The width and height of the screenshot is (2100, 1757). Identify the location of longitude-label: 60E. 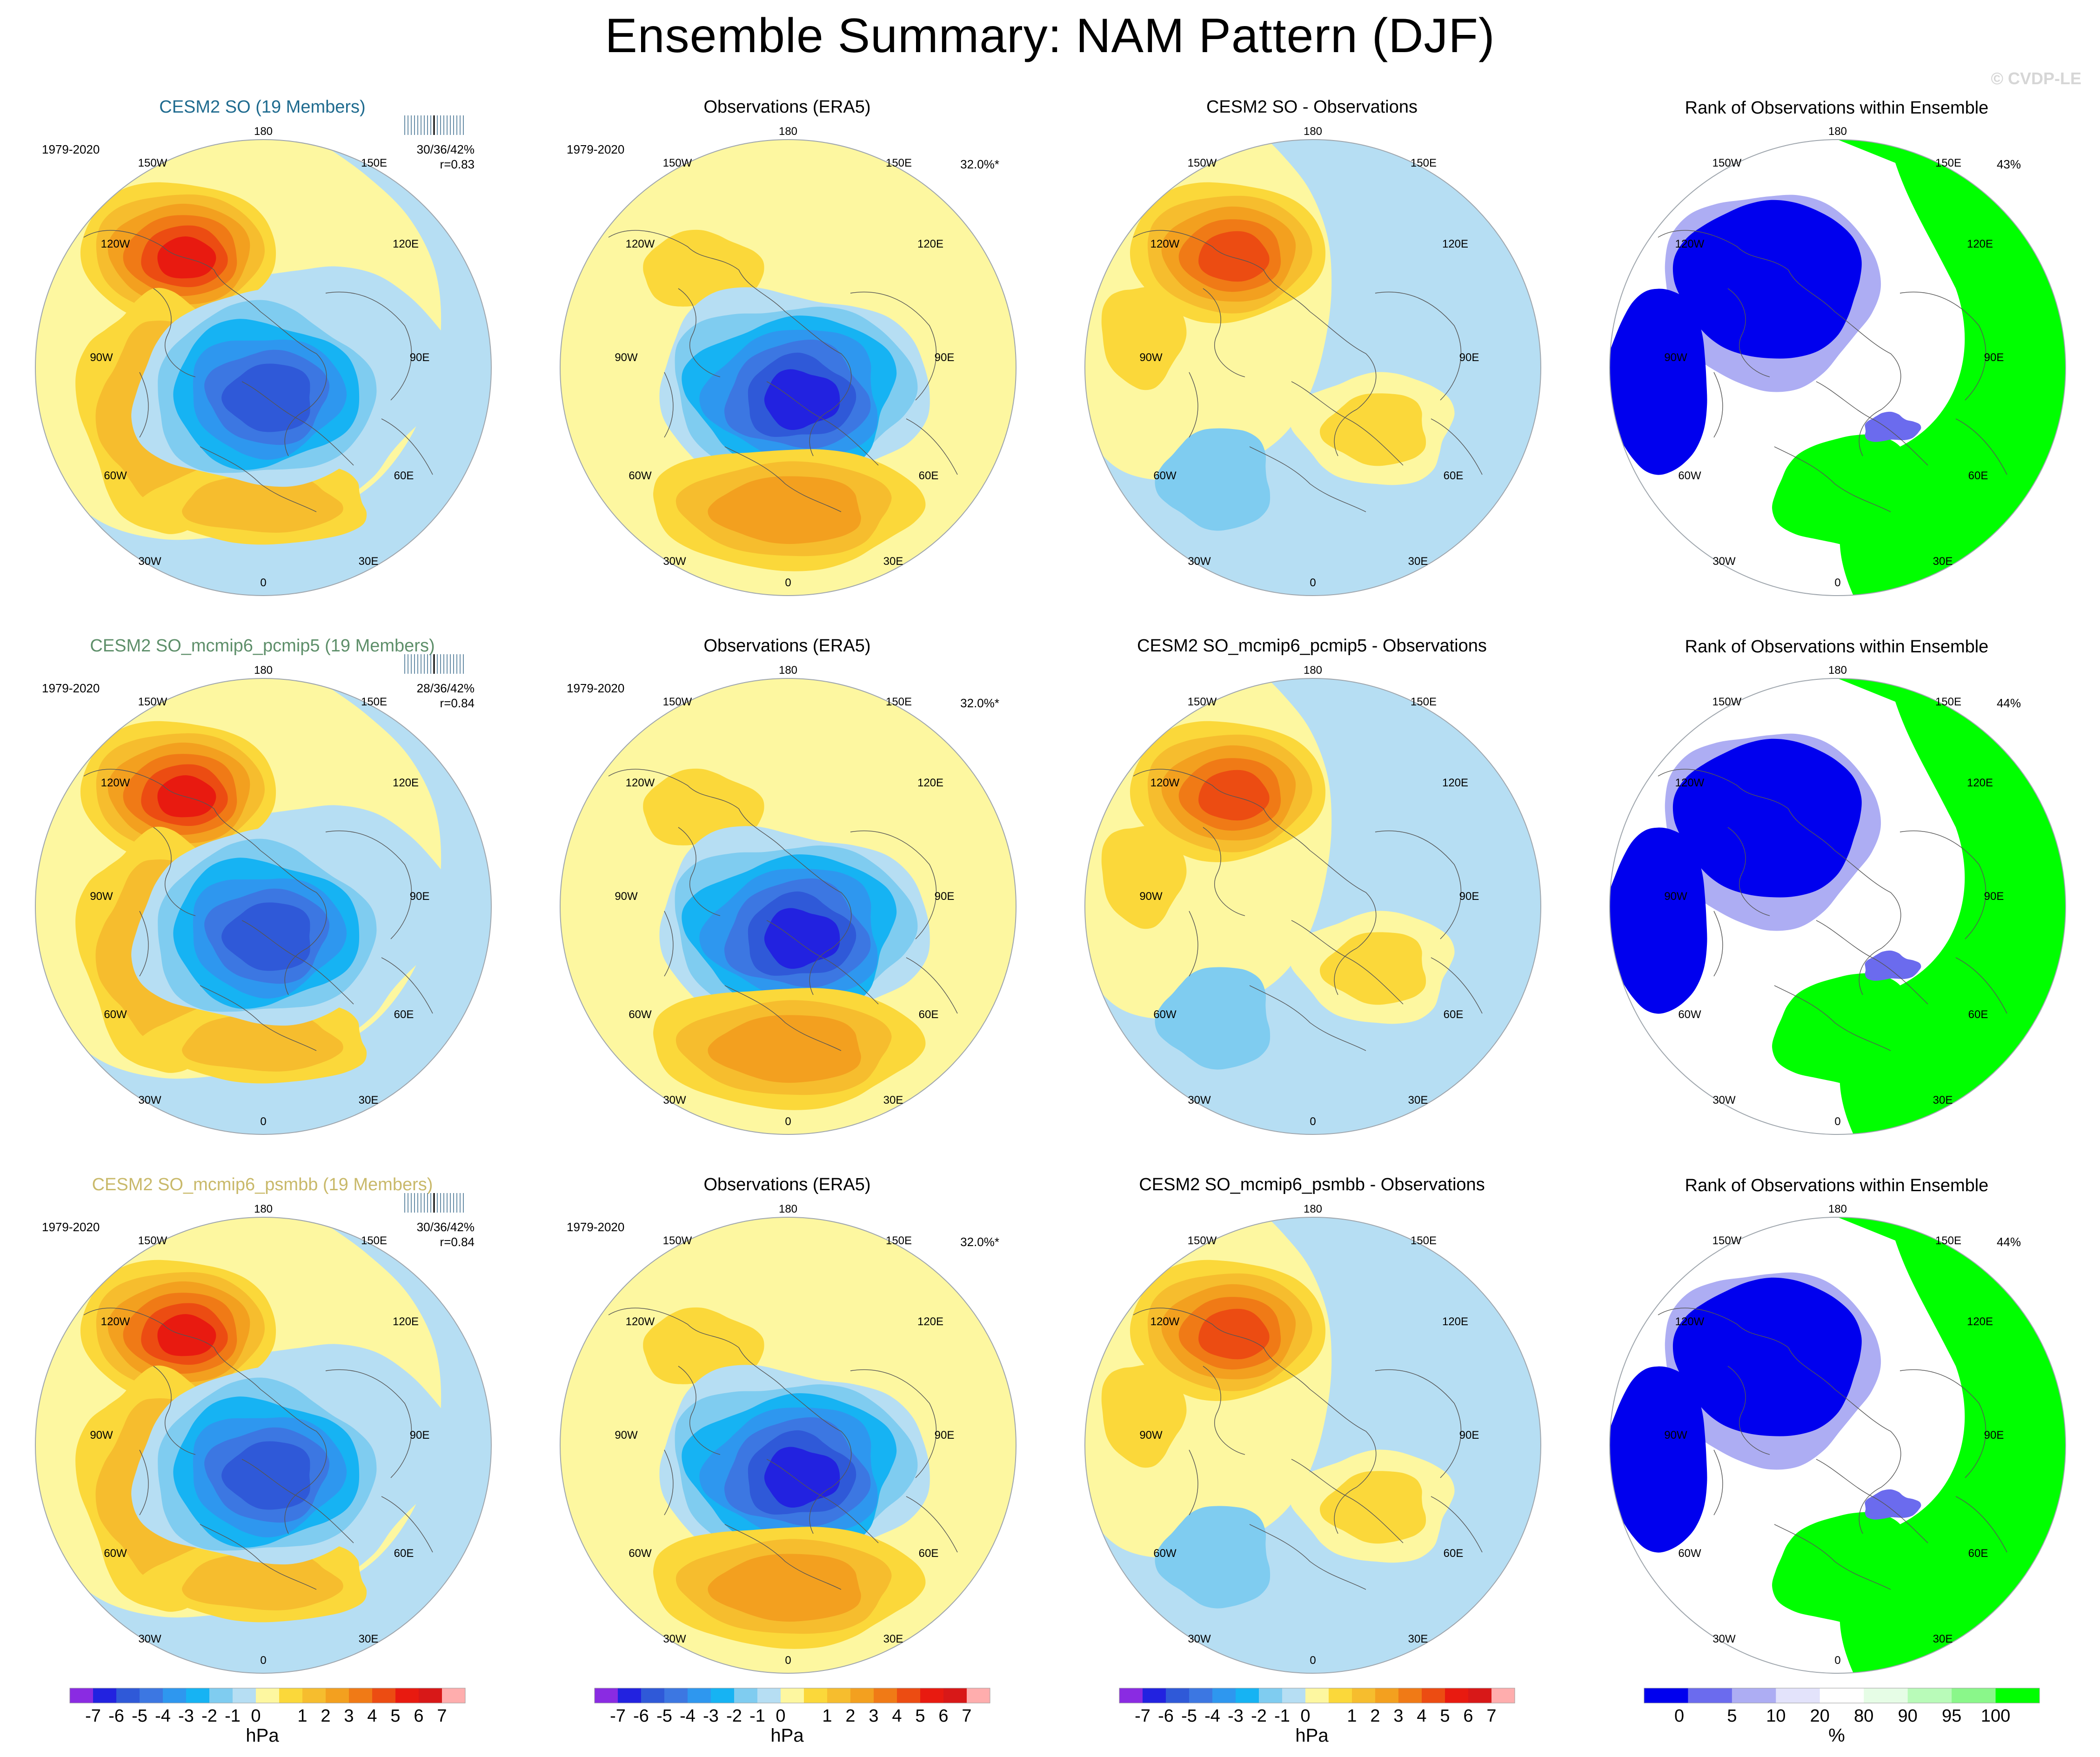
(1978, 1014).